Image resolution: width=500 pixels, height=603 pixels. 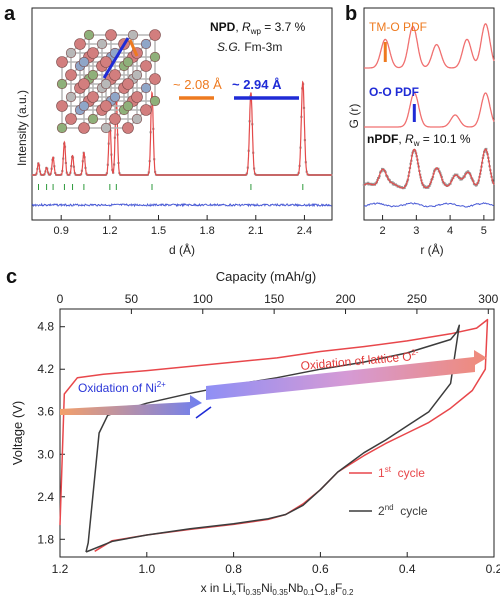 What do you see at coordinates (146, 569) in the screenshot?
I see `panel-c-xtick-label: 1.0` at bounding box center [146, 569].